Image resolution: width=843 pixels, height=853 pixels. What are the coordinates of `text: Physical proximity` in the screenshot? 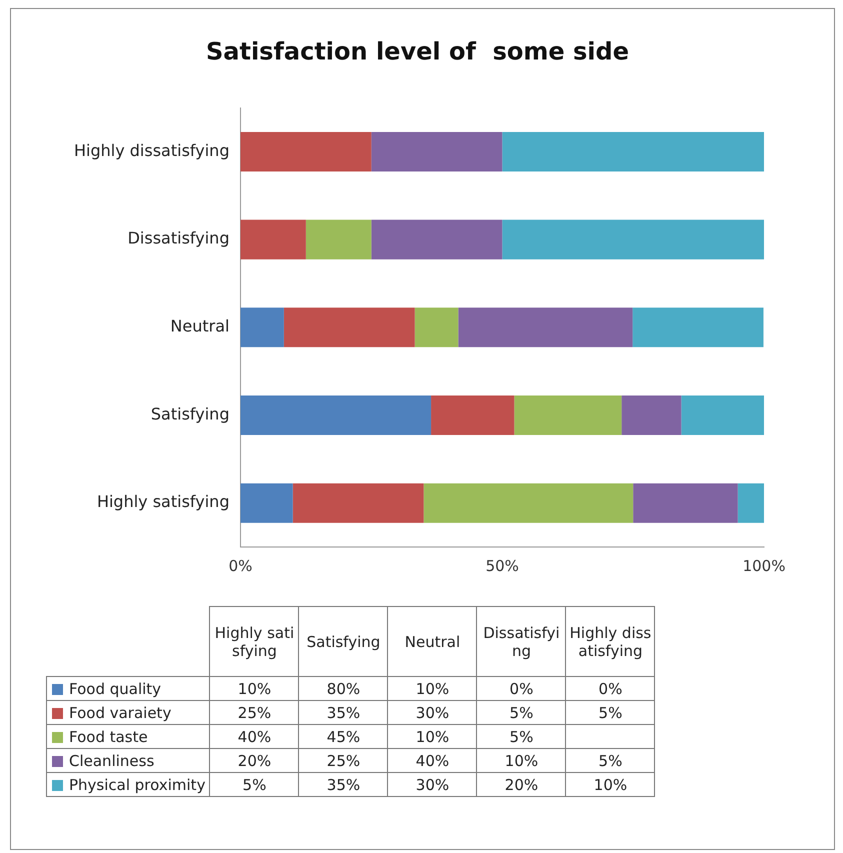 It's located at (137, 785).